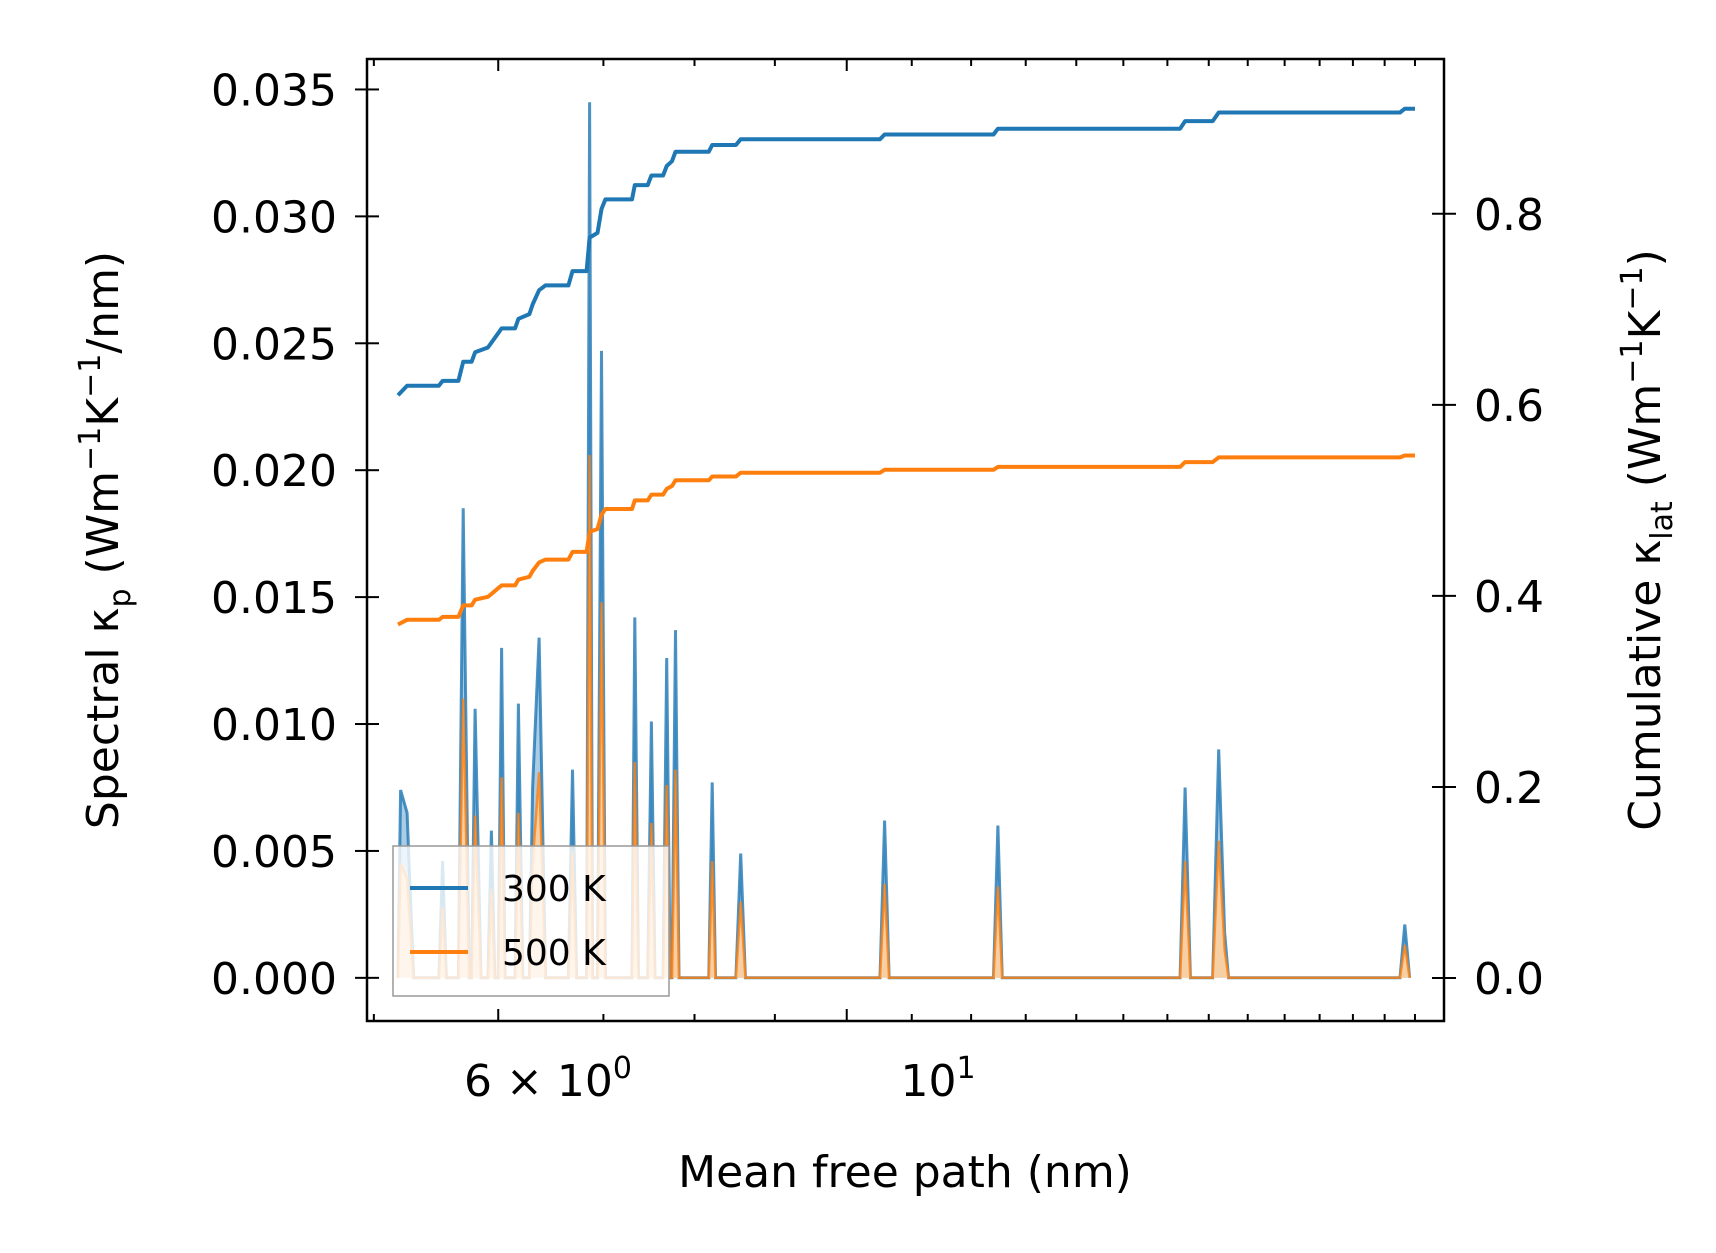  Describe the element at coordinates (274, 979) in the screenshot. I see `left-y-tick-label: 0.000` at that location.